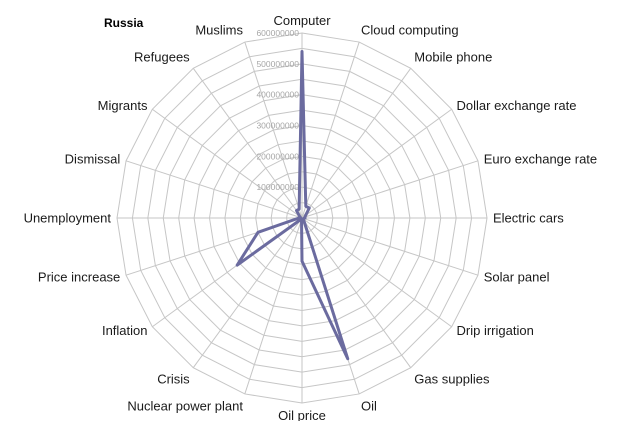 The height and width of the screenshot is (421, 618). What do you see at coordinates (277, 187) in the screenshot?
I see `radial-tick-label: 100000000` at bounding box center [277, 187].